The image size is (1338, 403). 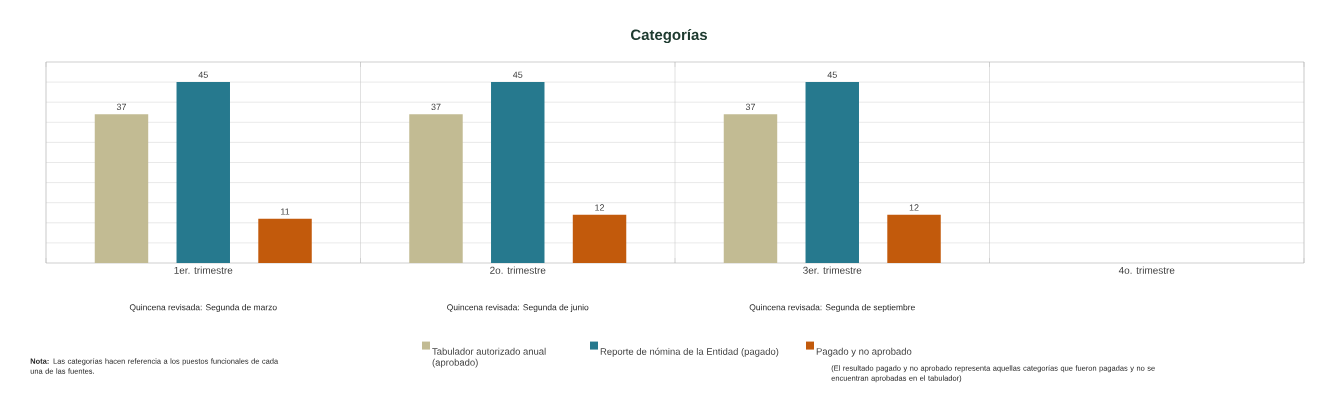 What do you see at coordinates (669, 36) in the screenshot?
I see `chart-title: Categorías` at bounding box center [669, 36].